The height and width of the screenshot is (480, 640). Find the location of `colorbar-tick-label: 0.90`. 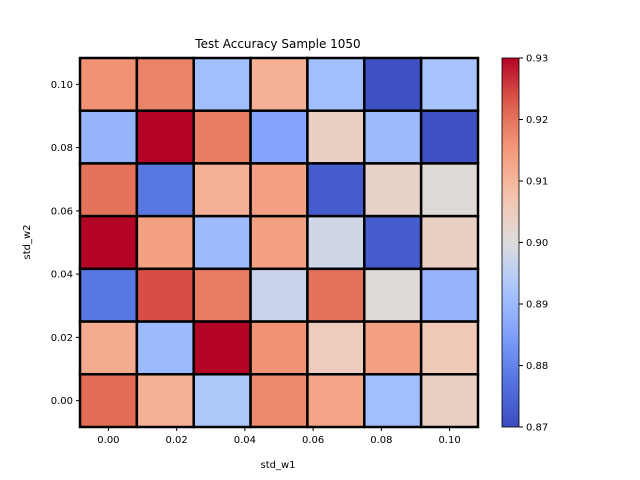

colorbar-tick-label: 0.90 is located at coordinates (537, 243).